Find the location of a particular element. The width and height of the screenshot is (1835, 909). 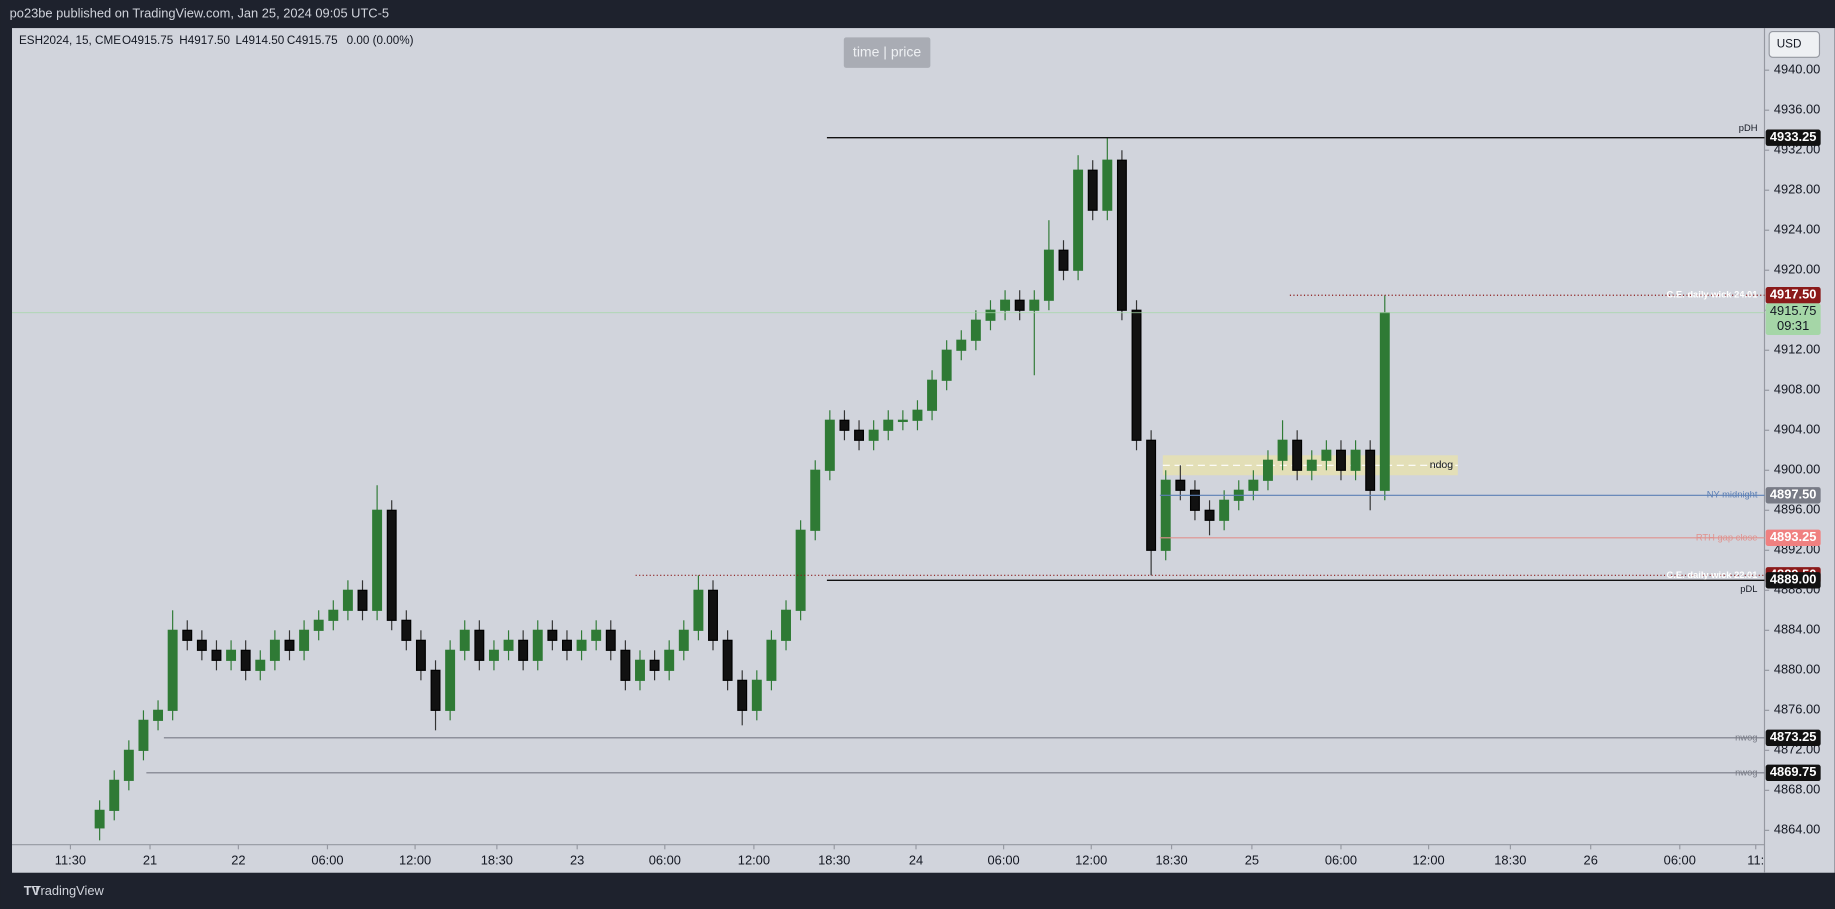

level-label: RTH gap close is located at coordinates (1727, 537).